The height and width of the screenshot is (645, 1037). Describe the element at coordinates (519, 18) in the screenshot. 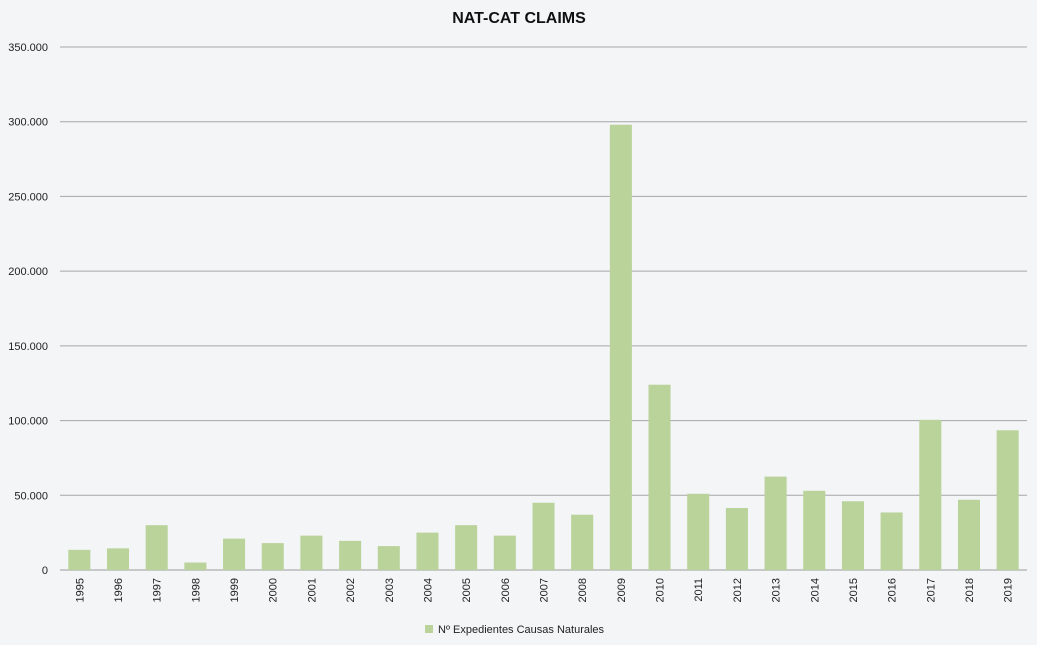

I see `chart-title: NAT-CAT CLAIMS` at that location.